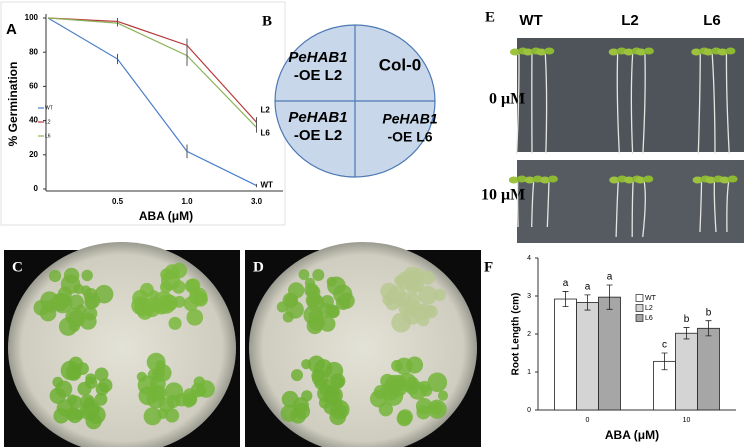  What do you see at coordinates (13, 104) in the screenshot?
I see `y-axis-label: % Germination` at bounding box center [13, 104].